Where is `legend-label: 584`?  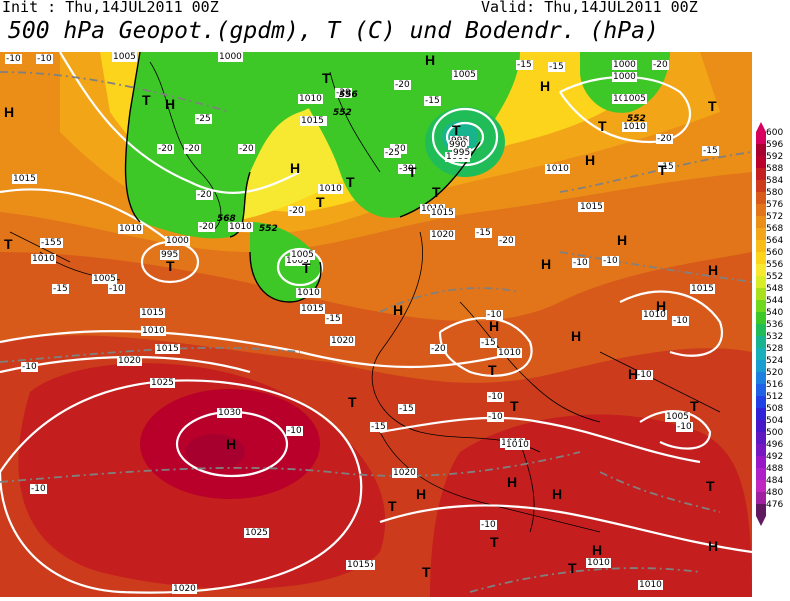 legend-label: 584 is located at coordinates (775, 181).